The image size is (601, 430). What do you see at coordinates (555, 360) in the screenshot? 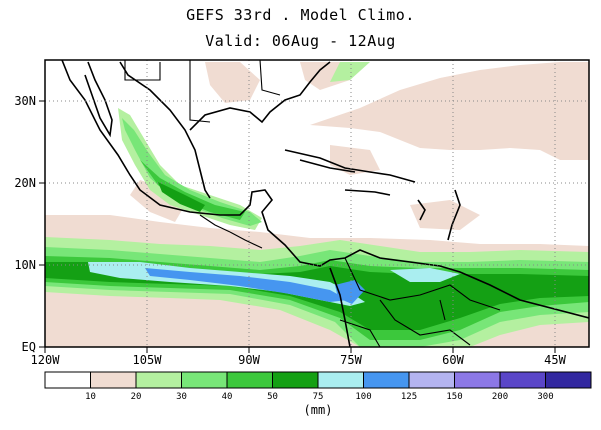
I see `lon-label: 45W` at bounding box center [555, 360].